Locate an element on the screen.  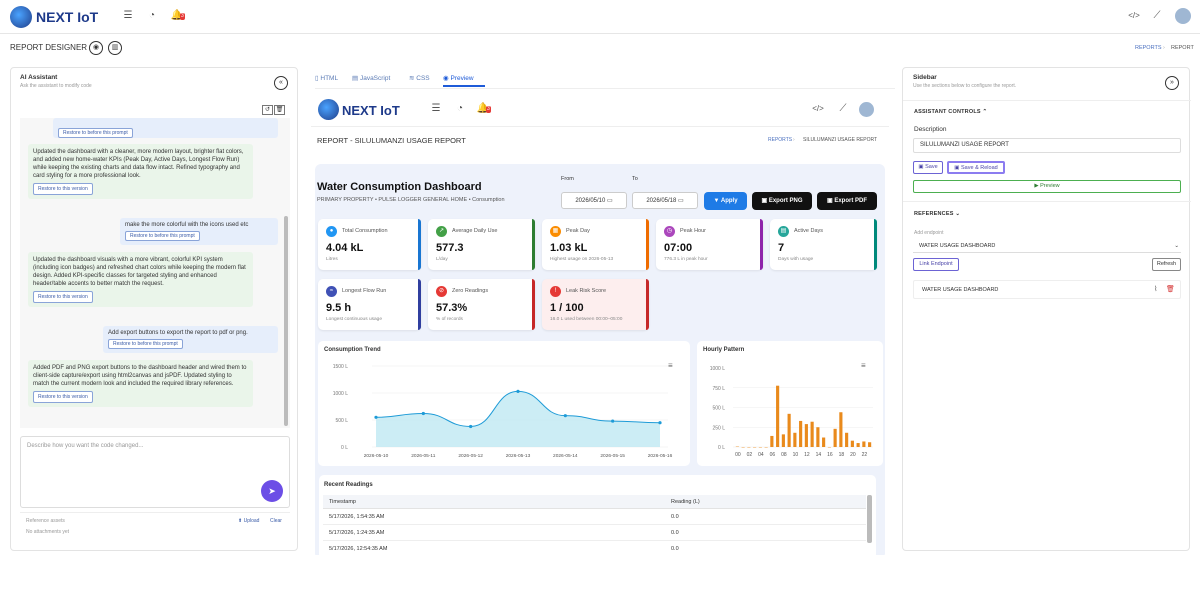
tab-html: ▯ HTML is located at coordinates (327, 78).